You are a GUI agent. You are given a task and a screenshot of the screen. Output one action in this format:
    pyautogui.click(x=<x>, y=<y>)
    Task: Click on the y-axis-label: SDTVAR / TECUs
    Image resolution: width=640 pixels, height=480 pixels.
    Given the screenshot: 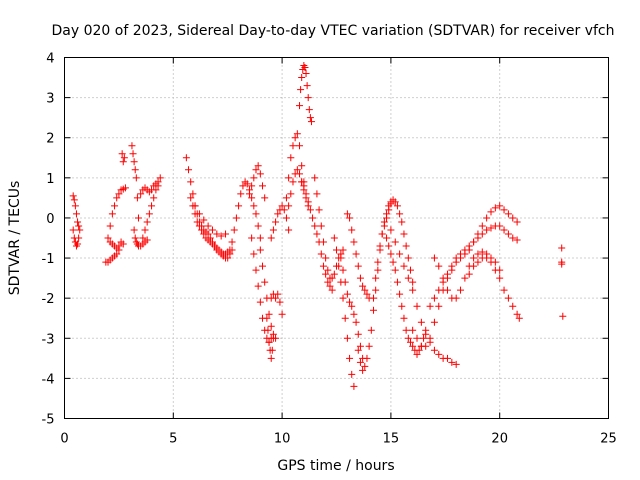 What is the action you would take?
    pyautogui.click(x=15, y=238)
    